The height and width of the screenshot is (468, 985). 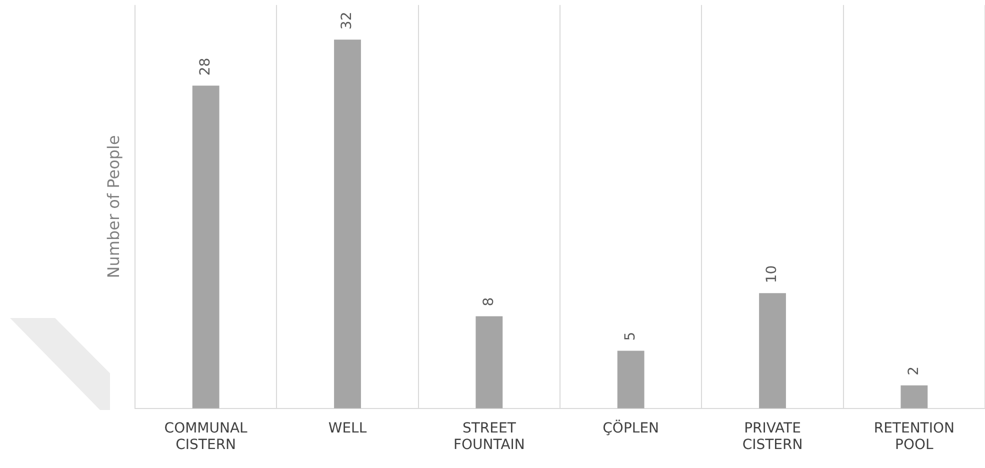 I want to click on data-label: 8, so click(x=488, y=301).